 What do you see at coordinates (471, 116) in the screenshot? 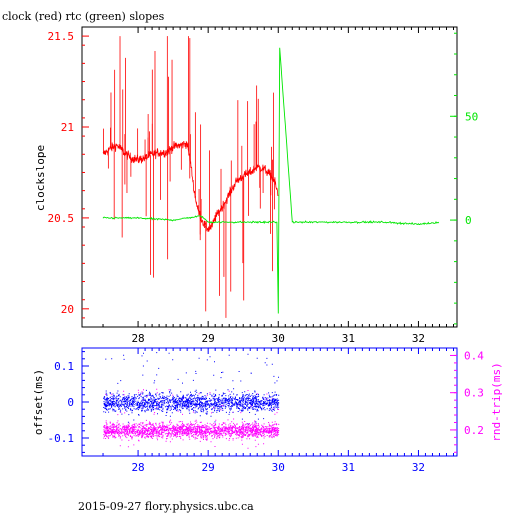
I see `top-right-y-tick-label-50: 50` at bounding box center [471, 116].